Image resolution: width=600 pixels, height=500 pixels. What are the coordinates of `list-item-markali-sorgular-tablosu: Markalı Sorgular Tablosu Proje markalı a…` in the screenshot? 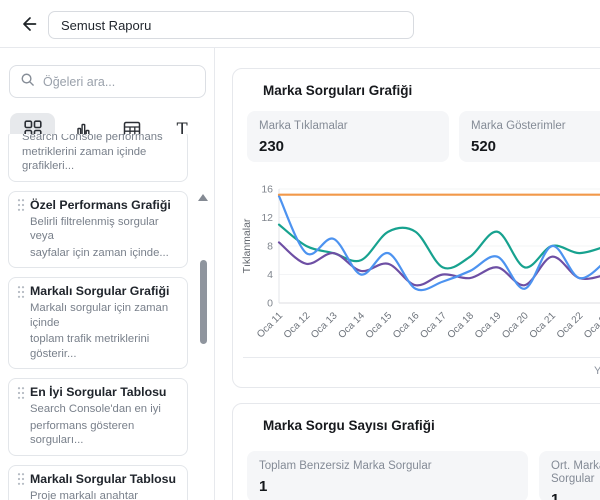 It's located at (98, 482).